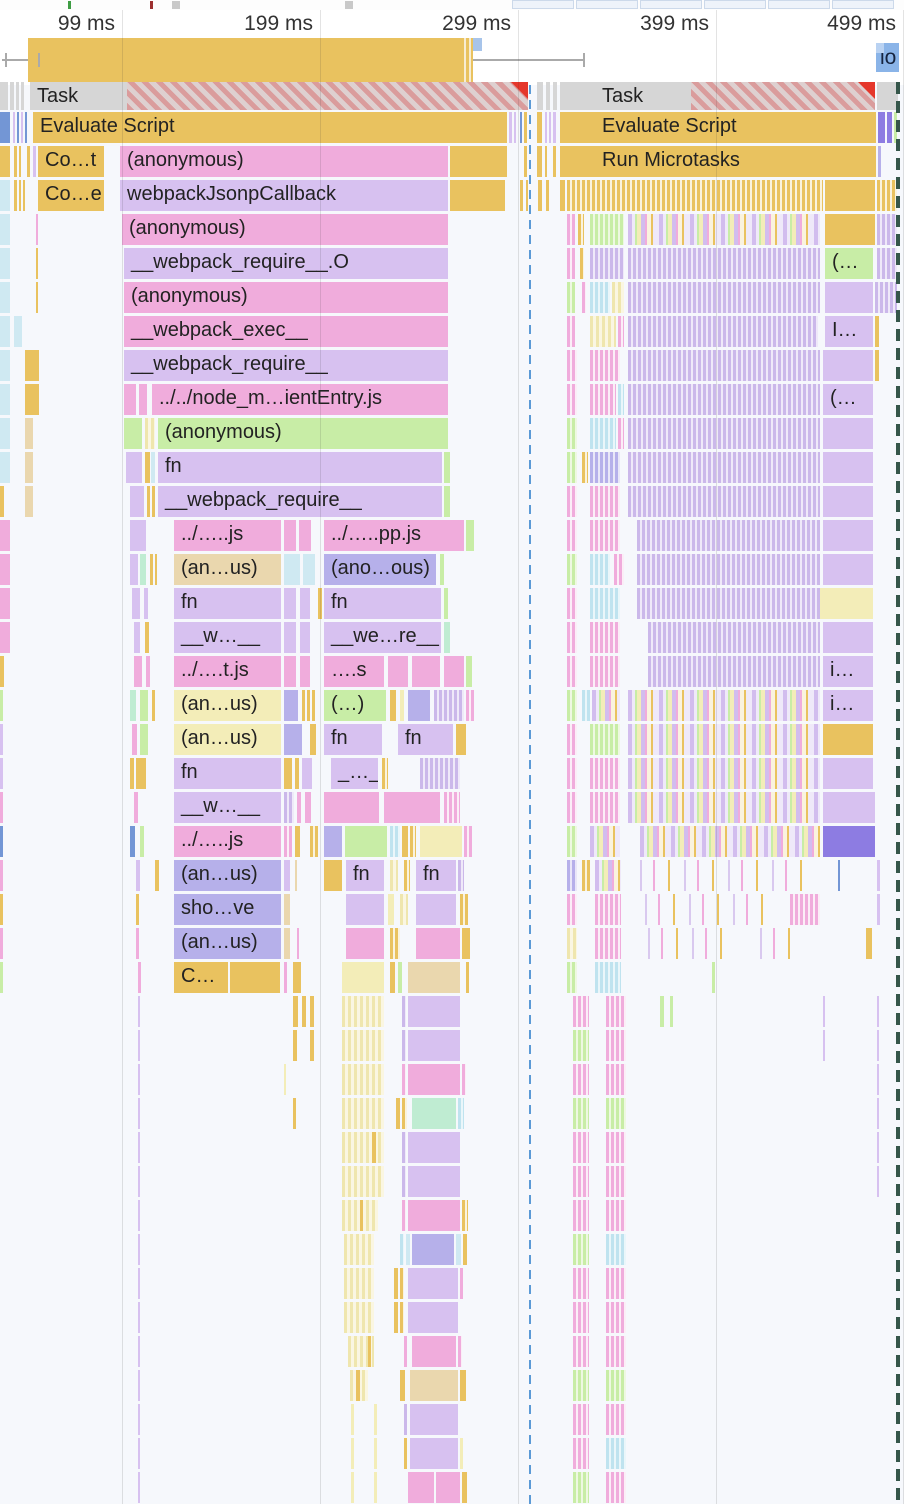 This screenshot has width=904, height=1504. Describe the element at coordinates (227, 671) in the screenshot. I see `flame-bar-t-js: ../….t.js` at that location.